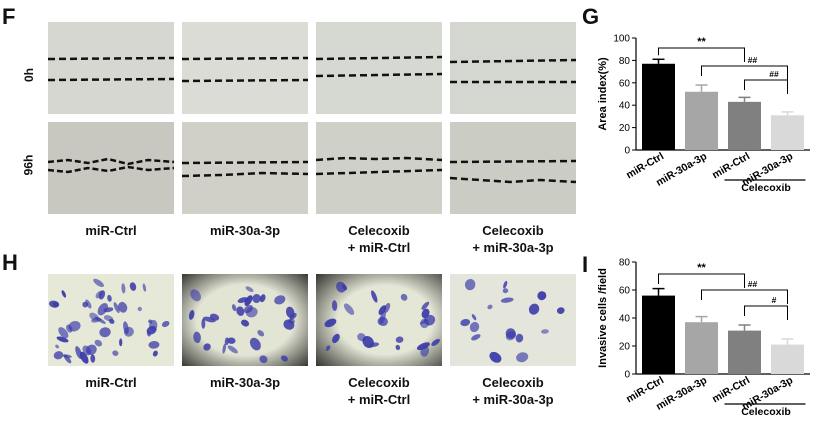  I want to click on y-axis-label: Invasive cells /field, so click(603, 318).